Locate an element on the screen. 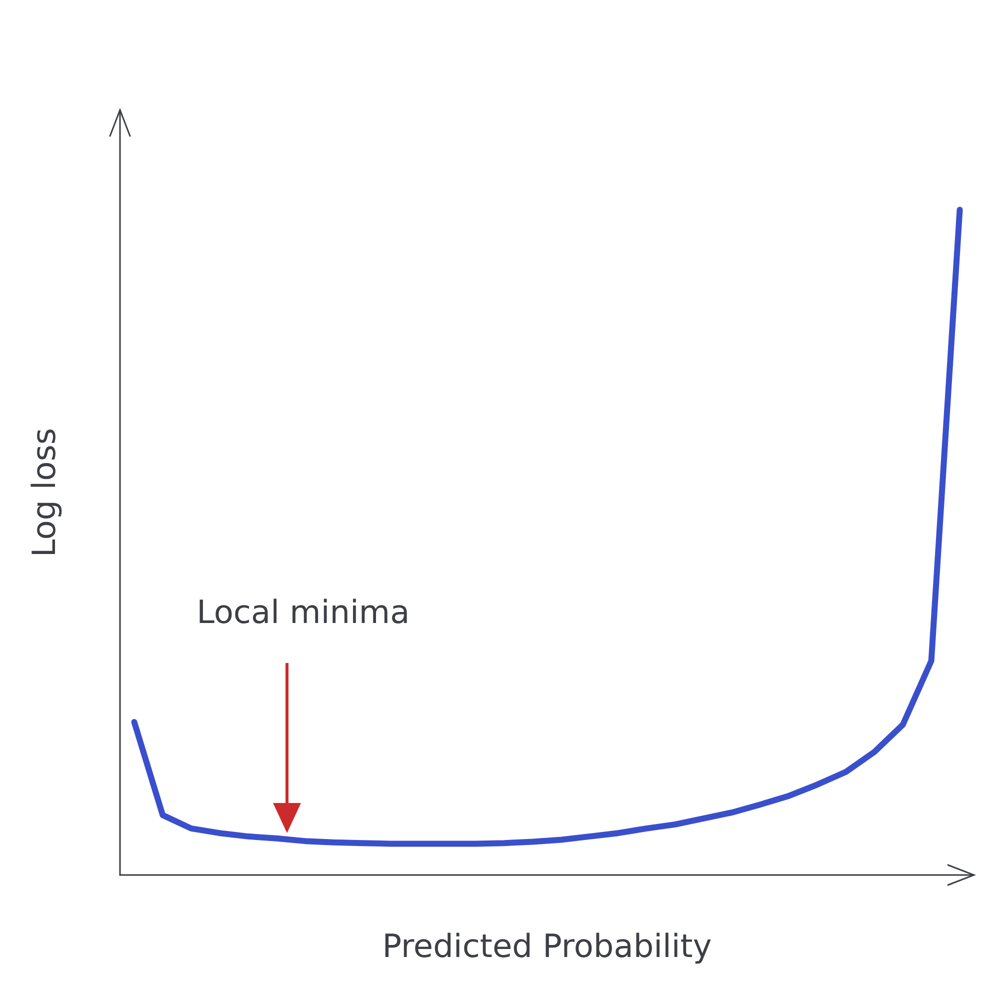  annotation: Local minima is located at coordinates (303, 612).